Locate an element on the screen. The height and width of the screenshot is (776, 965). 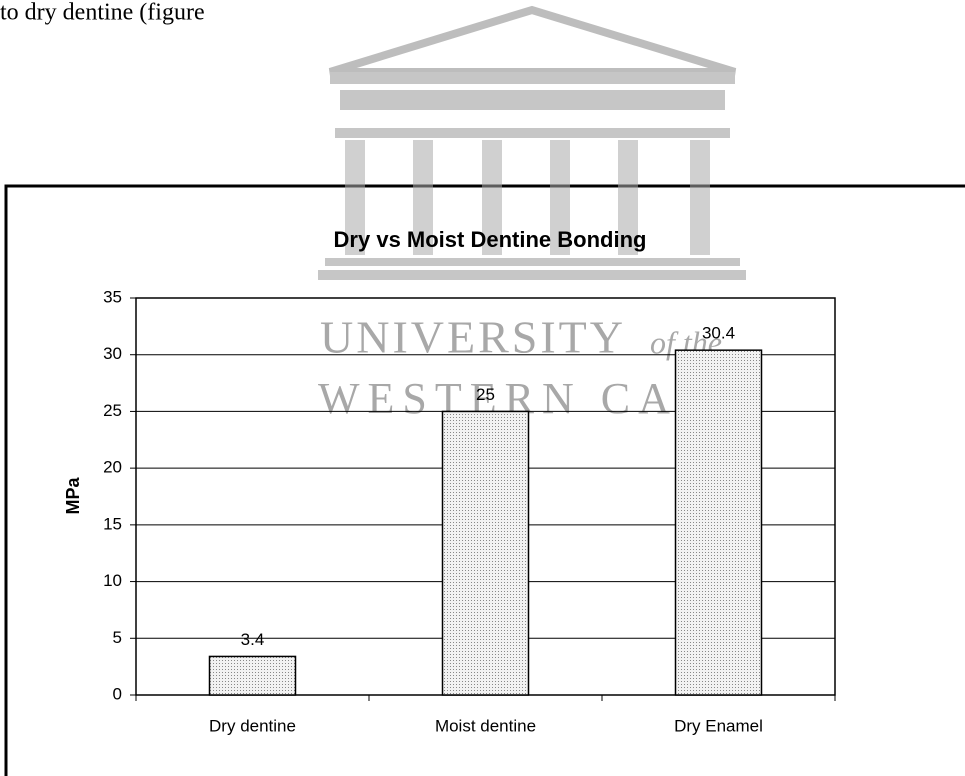
y-axis-label: MPa is located at coordinates (73, 496).